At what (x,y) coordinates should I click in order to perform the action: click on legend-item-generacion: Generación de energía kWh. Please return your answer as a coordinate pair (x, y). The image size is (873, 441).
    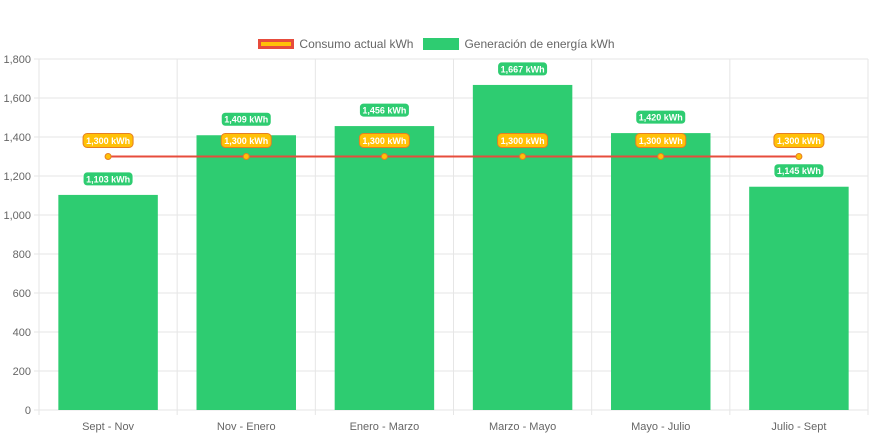
    Looking at the image, I should click on (519, 44).